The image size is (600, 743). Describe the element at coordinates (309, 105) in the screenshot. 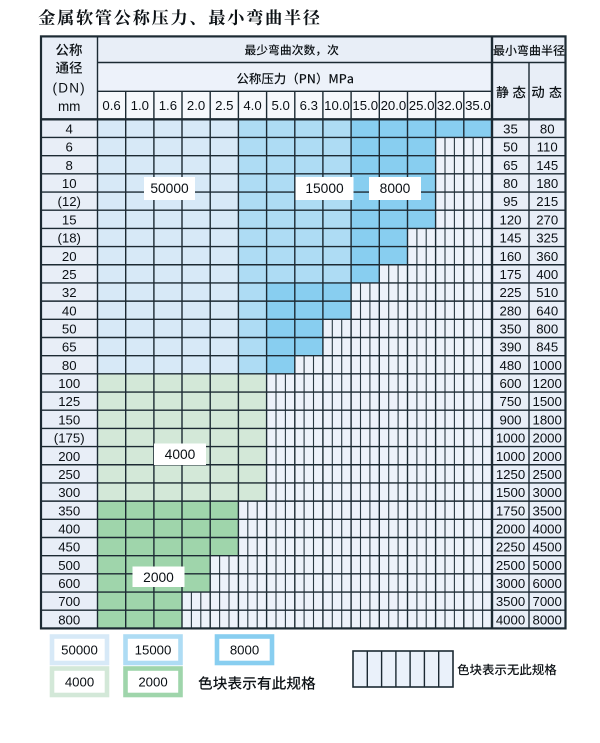

I see `svg-text: 6.3` at that location.